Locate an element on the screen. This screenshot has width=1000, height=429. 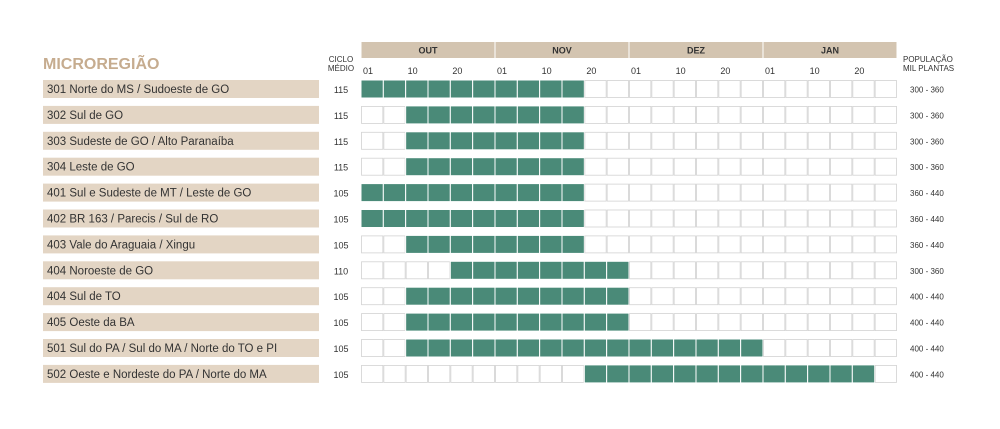
region-label: 401 Sul e Sudeste de MT / Leste de GO is located at coordinates (149, 194).